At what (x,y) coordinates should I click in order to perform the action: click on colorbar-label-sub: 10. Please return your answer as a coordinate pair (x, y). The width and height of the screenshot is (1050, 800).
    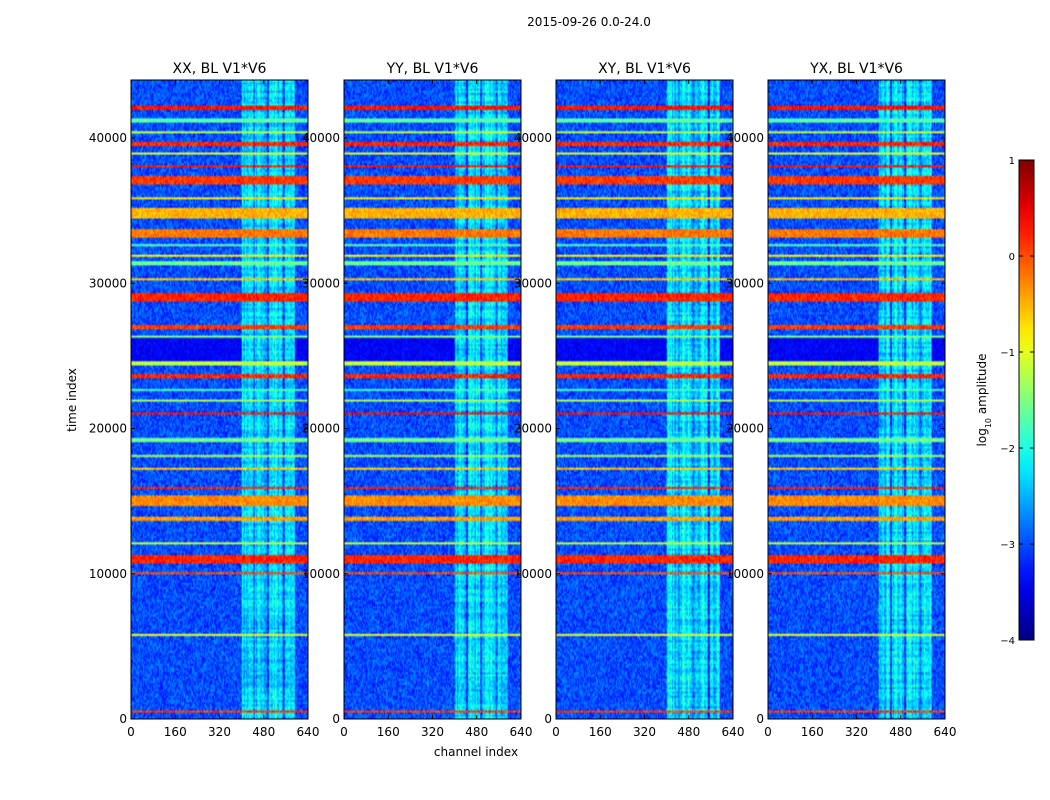
    Looking at the image, I should click on (988, 423).